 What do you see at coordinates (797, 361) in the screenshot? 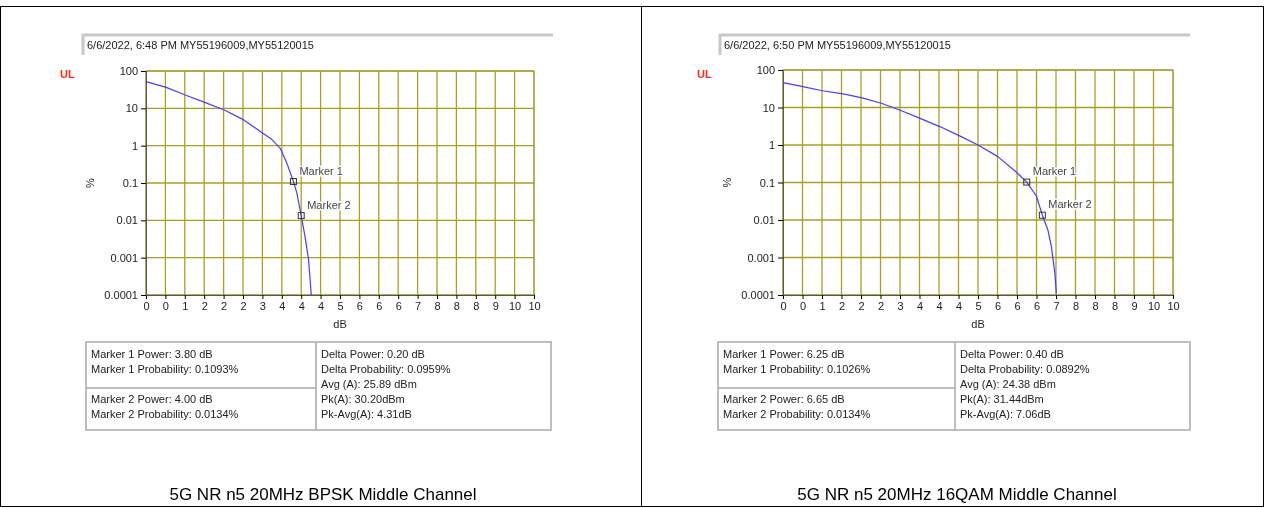
I see `text: Marker 1 Power: 6.25 dB Marker 1 Probability: 0.1026%` at bounding box center [797, 361].